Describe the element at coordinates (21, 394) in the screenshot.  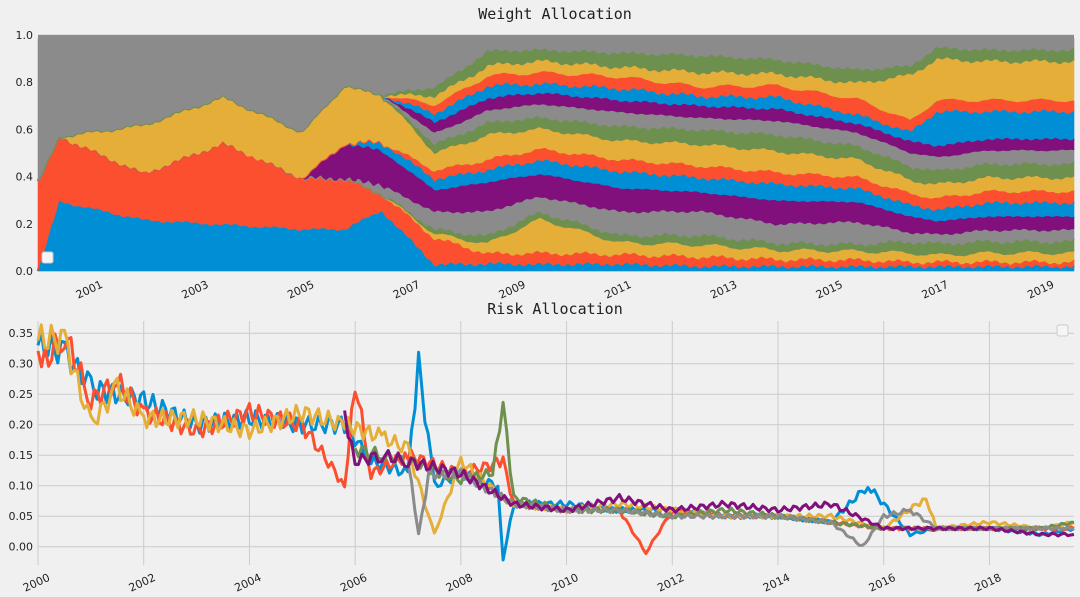
I see `risk-y-tick-label: 0.25` at that location.